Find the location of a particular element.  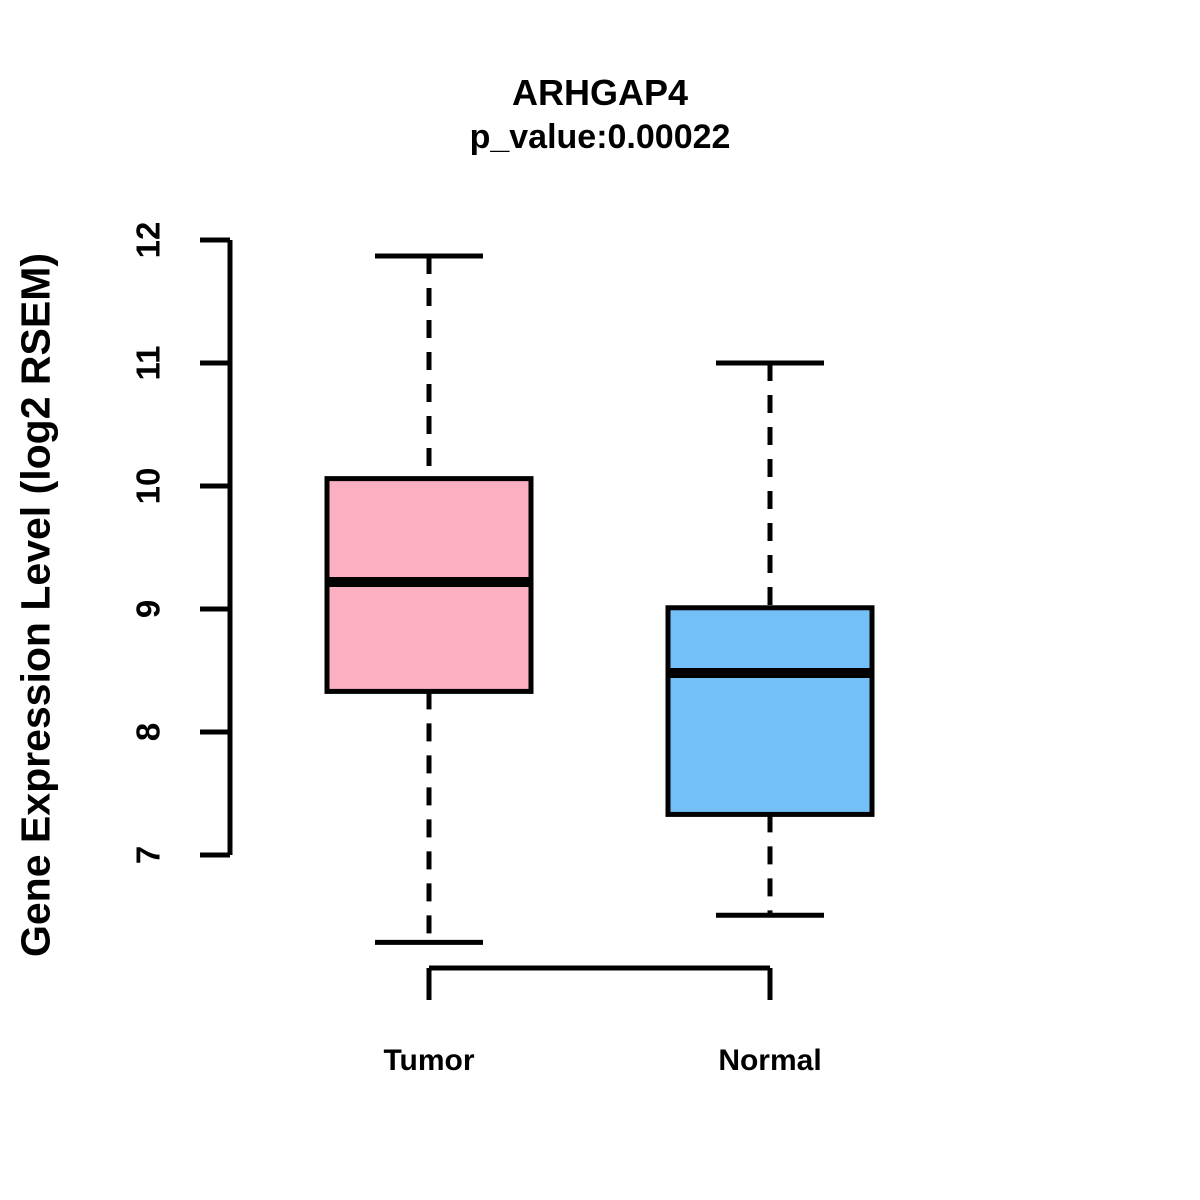

y-tick-label: 12 is located at coordinates (148, 240).